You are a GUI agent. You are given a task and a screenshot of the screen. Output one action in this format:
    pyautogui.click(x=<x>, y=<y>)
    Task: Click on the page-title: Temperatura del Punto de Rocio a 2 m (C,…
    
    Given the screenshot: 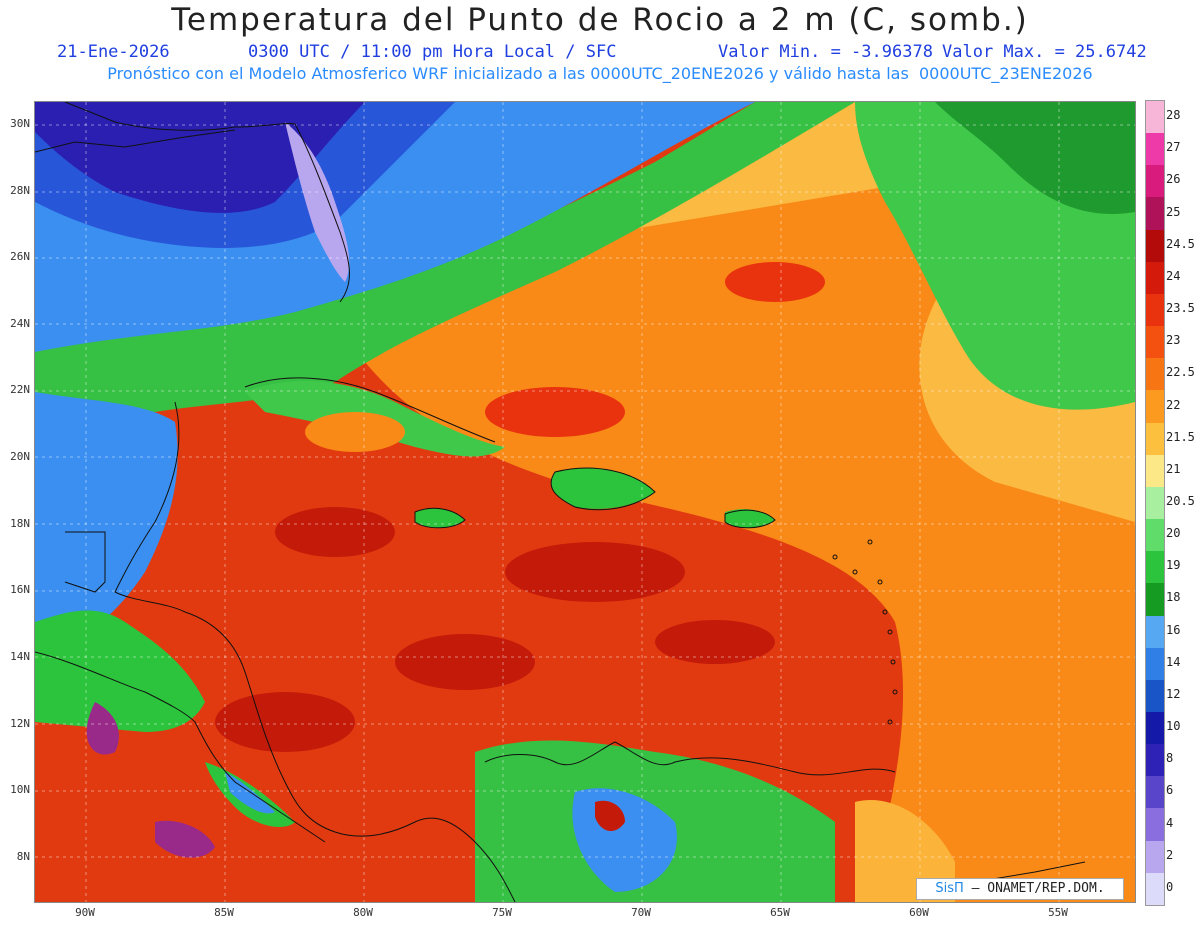 What is the action you would take?
    pyautogui.click(x=600, y=20)
    